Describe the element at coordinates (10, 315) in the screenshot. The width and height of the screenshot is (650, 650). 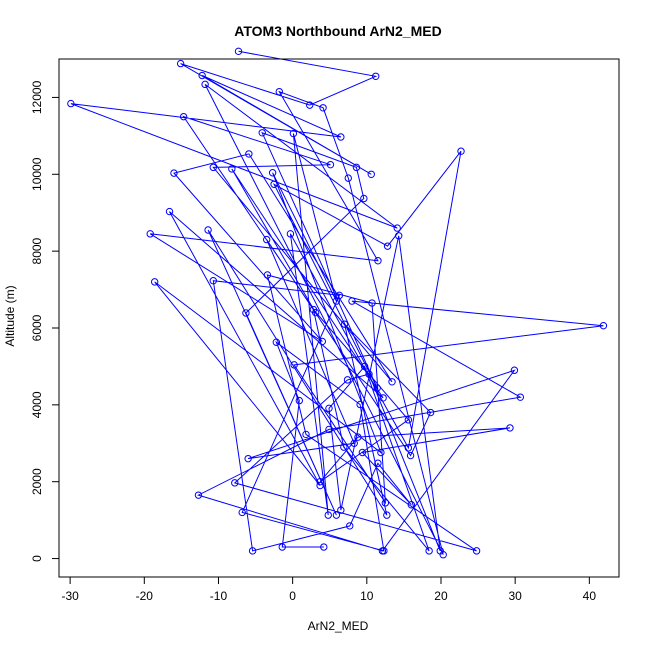
I see `y-axis-label: Altitude (m)` at that location.